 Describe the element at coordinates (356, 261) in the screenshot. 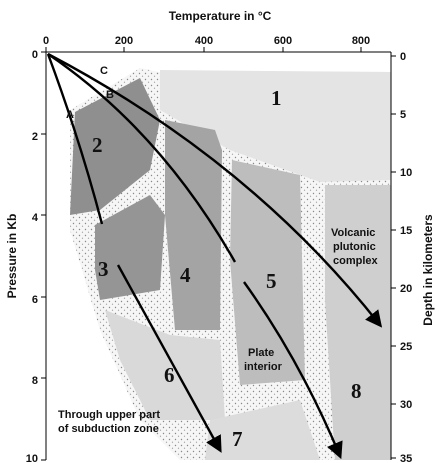

I see `volcanic-line-3: complex` at that location.